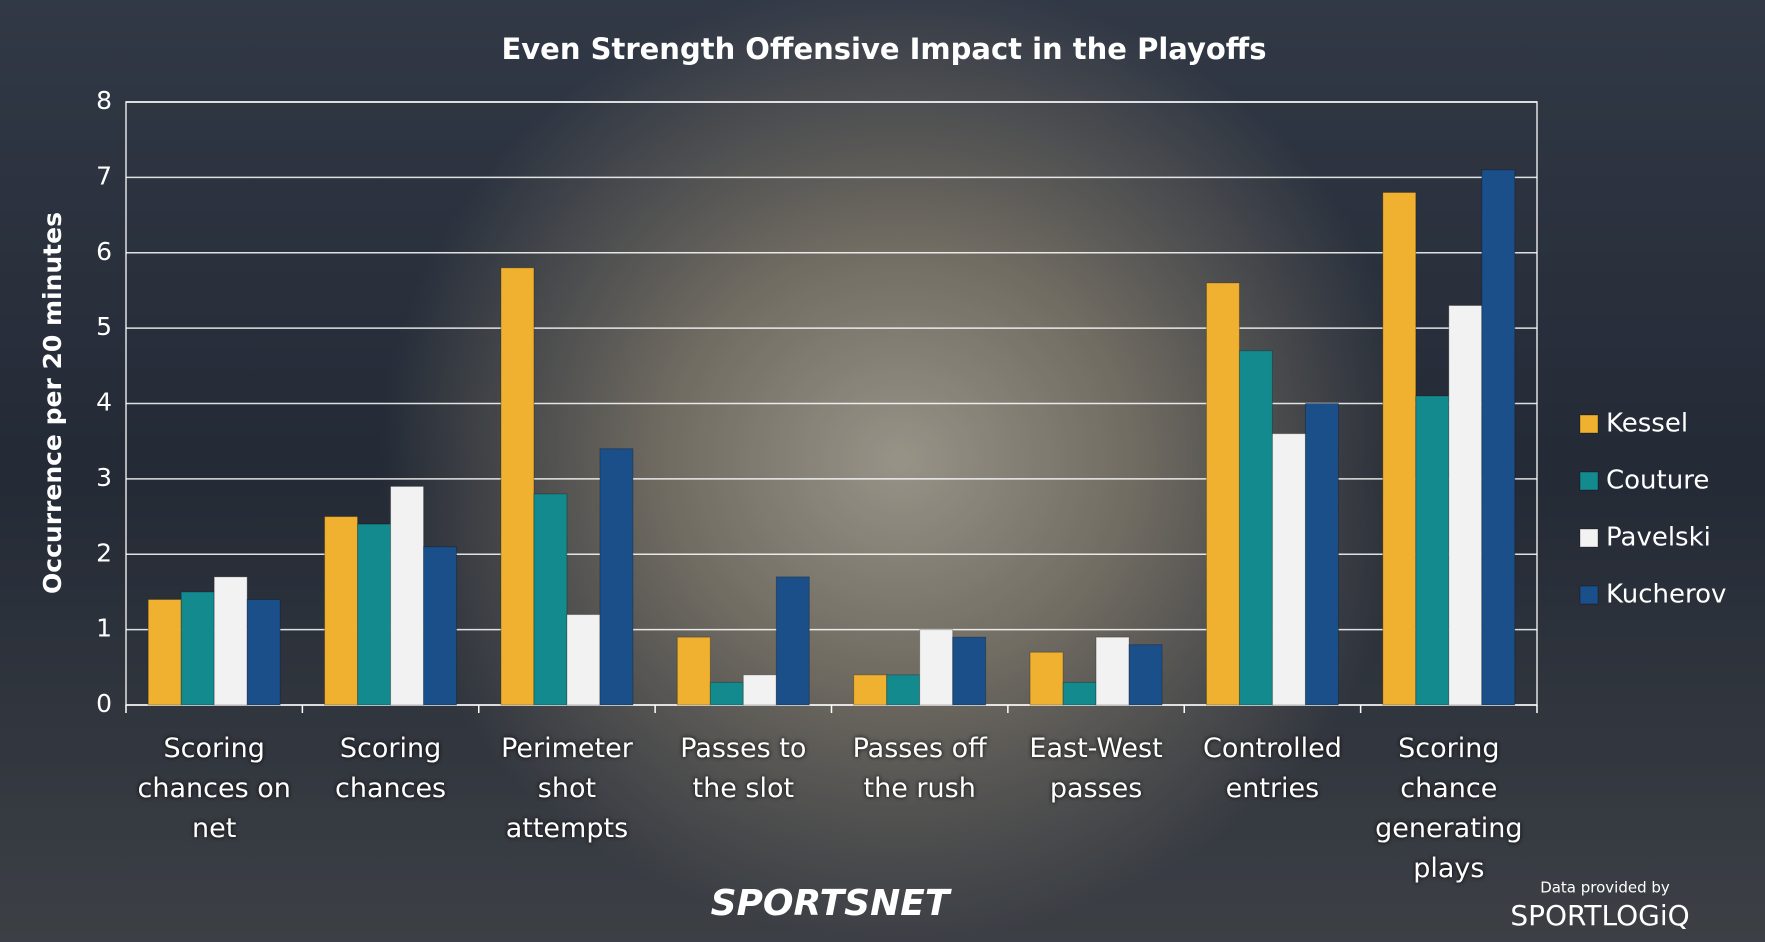  I want to click on y-tick-label: 1, so click(104, 628).